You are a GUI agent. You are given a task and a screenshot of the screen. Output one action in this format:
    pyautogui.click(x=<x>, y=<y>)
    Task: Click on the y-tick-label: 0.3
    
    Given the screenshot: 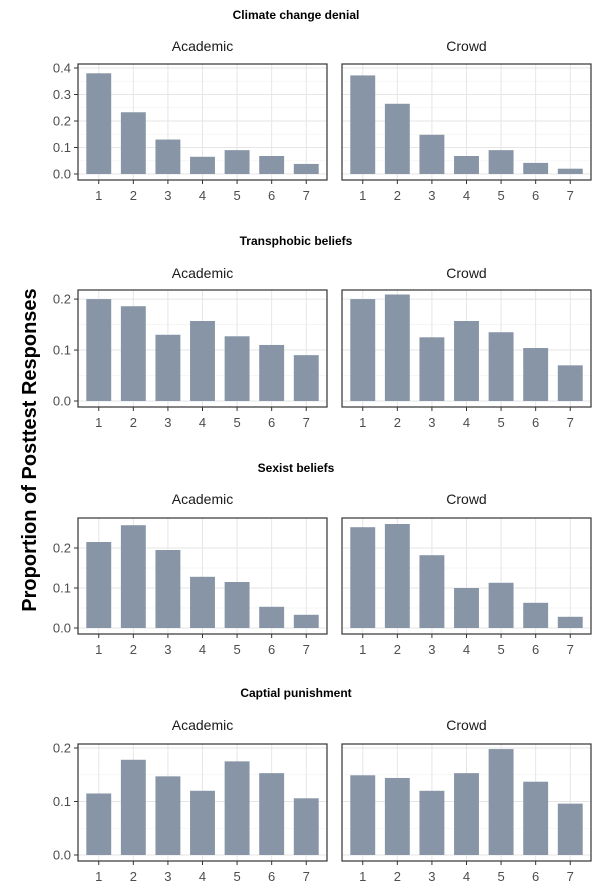 What is the action you would take?
    pyautogui.click(x=62, y=94)
    